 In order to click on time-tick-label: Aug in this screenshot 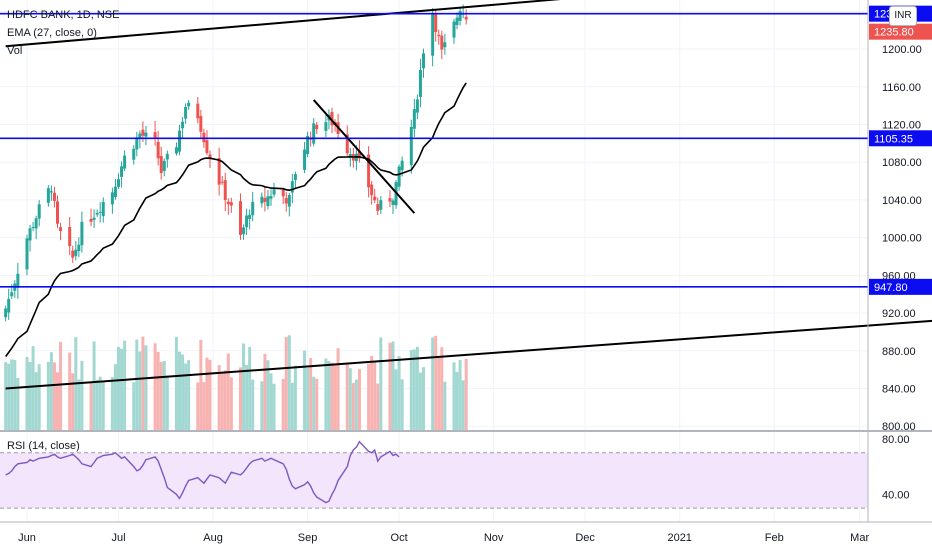, I will do `click(213, 538)`.